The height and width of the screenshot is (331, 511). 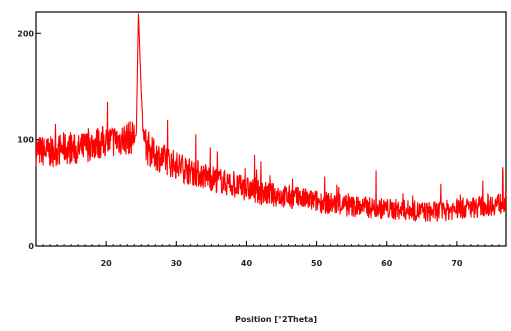 What do you see at coordinates (177, 263) in the screenshot?
I see `x-tick-label: 30` at bounding box center [177, 263].